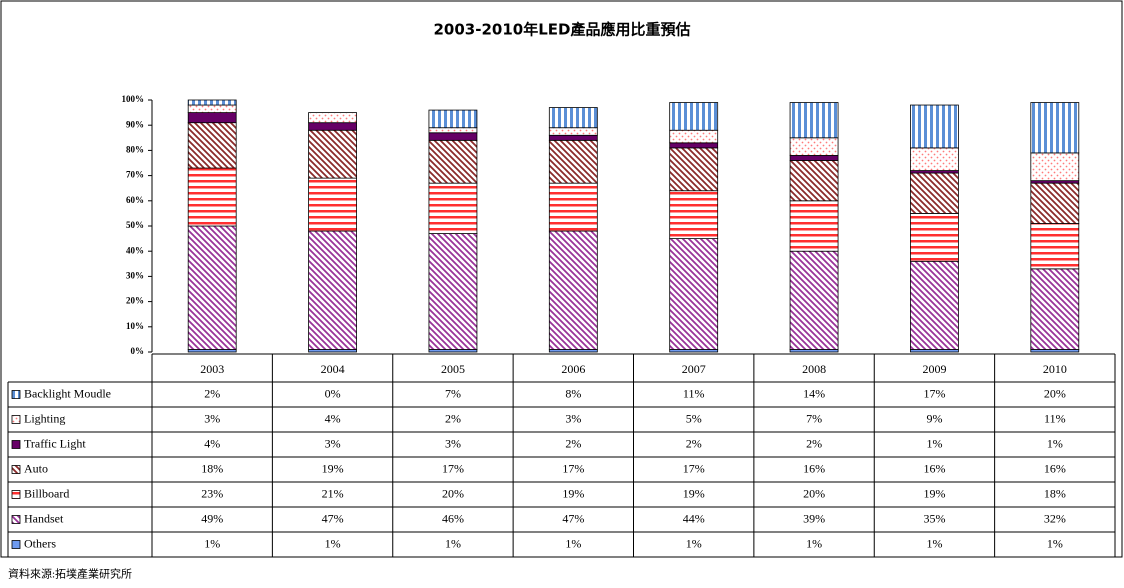 The height and width of the screenshot is (588, 1124). What do you see at coordinates (133, 99) in the screenshot?
I see `y-tick-label: 100%` at bounding box center [133, 99].